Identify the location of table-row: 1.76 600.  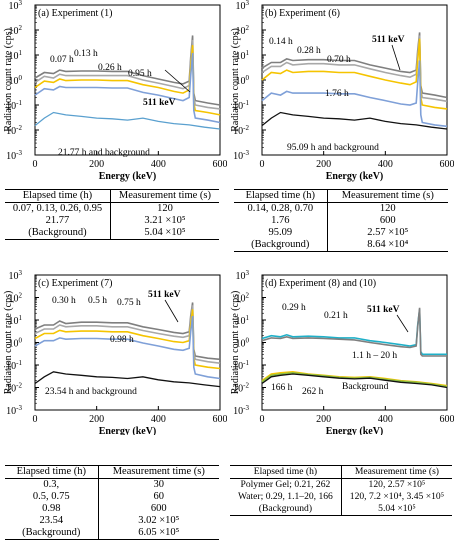
(341, 221).